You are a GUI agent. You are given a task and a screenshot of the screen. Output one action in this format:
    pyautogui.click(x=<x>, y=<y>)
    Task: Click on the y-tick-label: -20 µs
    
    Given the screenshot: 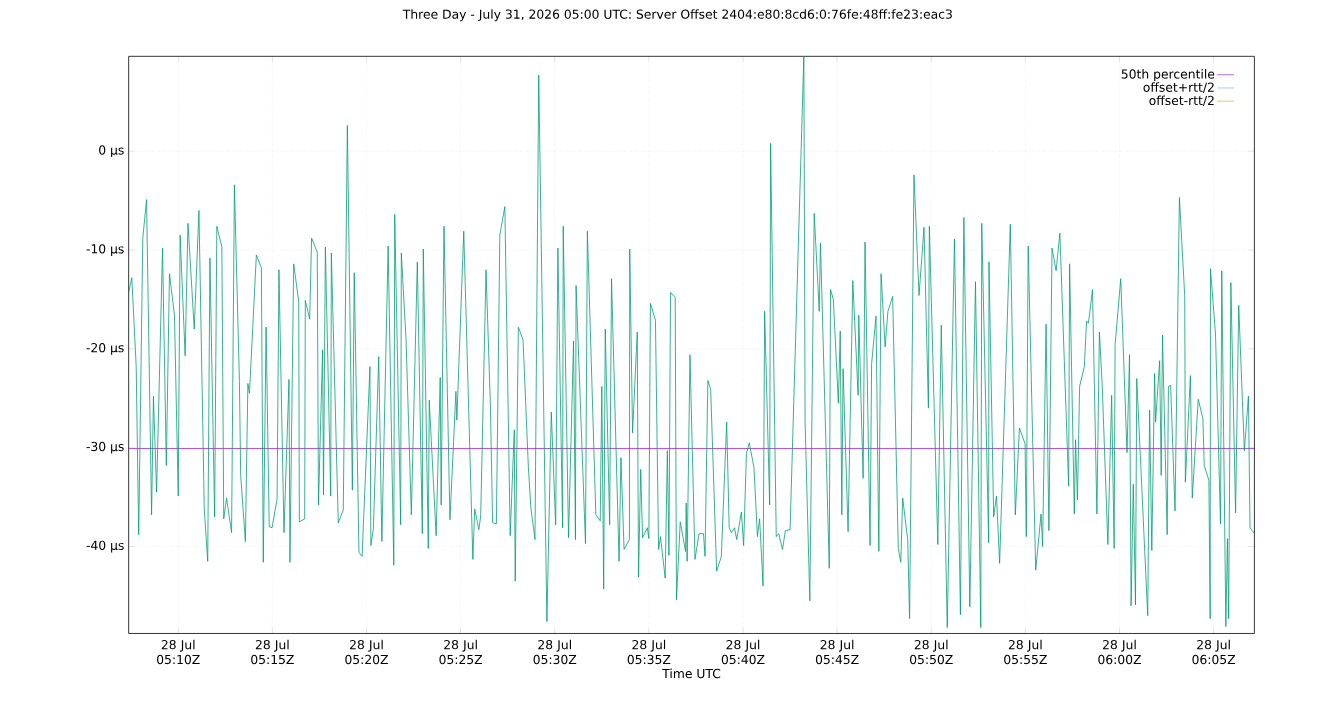 What is the action you would take?
    pyautogui.click(x=105, y=349)
    